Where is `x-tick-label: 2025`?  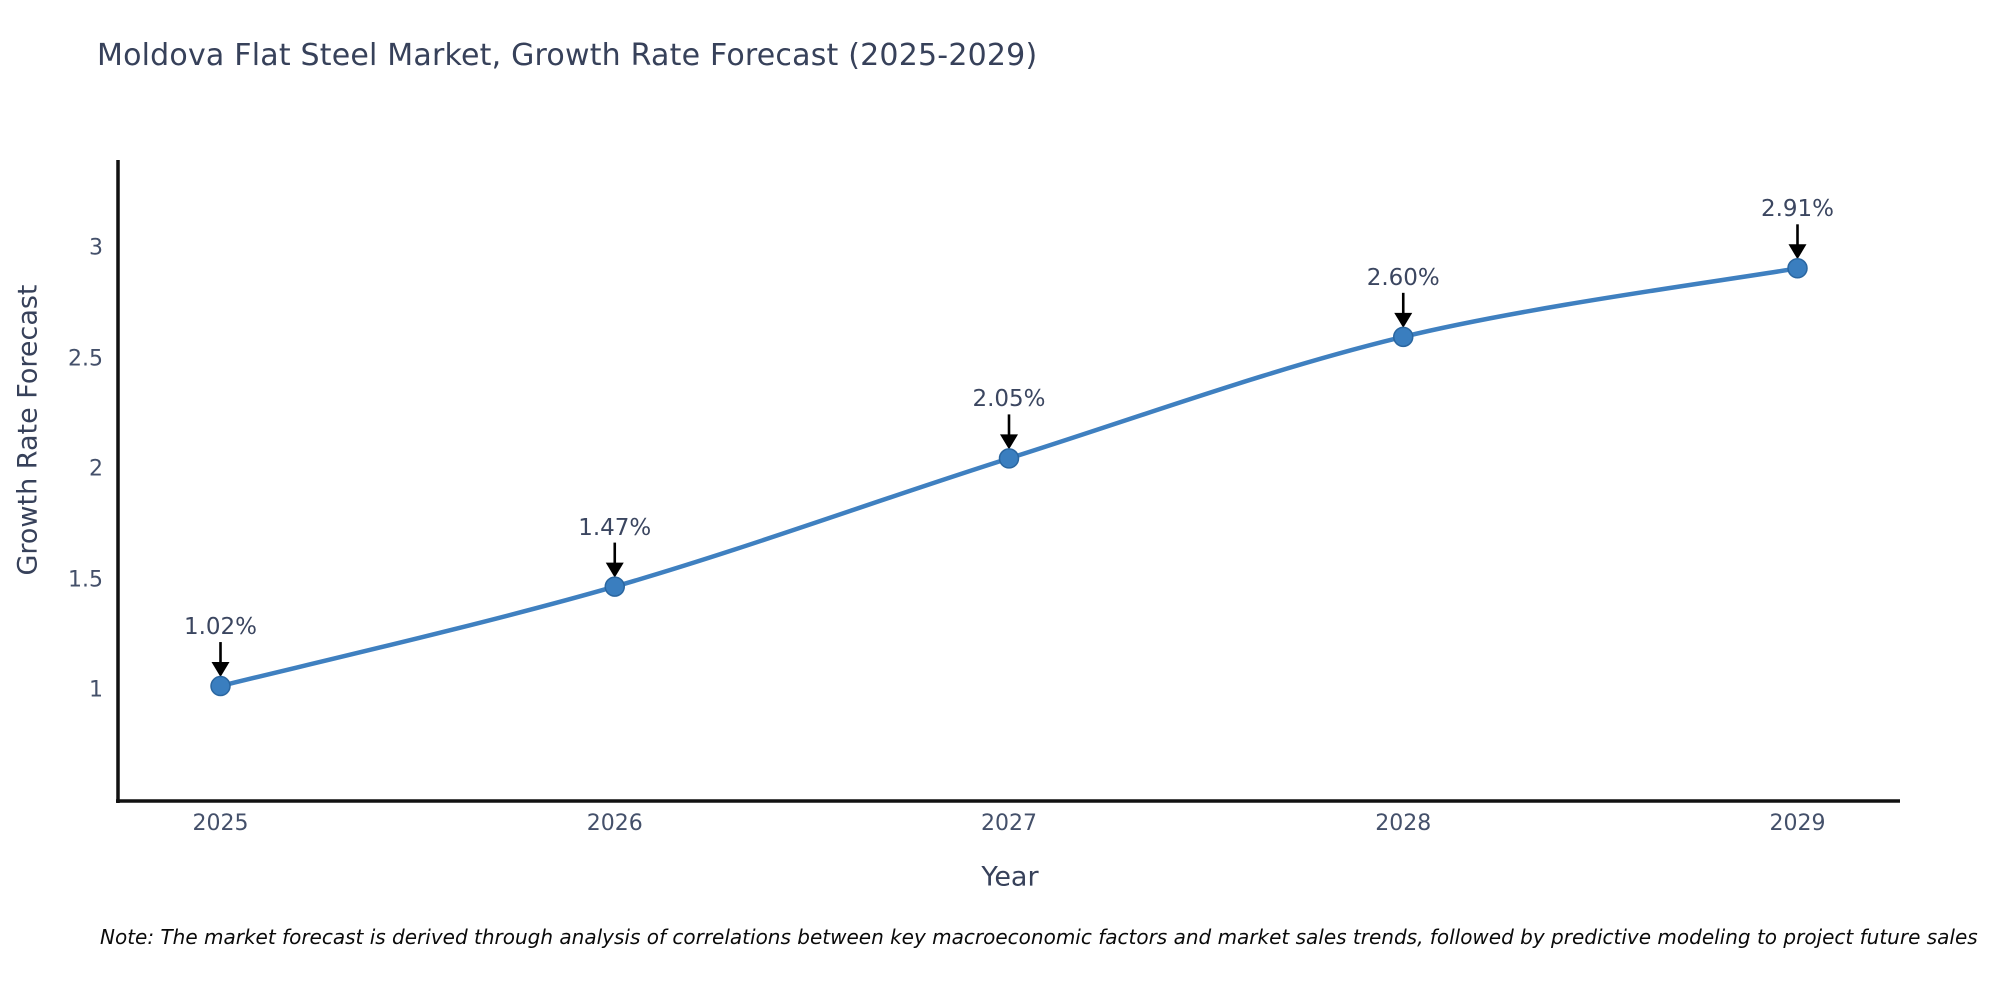
x-tick-label: 2025 is located at coordinates (220, 823).